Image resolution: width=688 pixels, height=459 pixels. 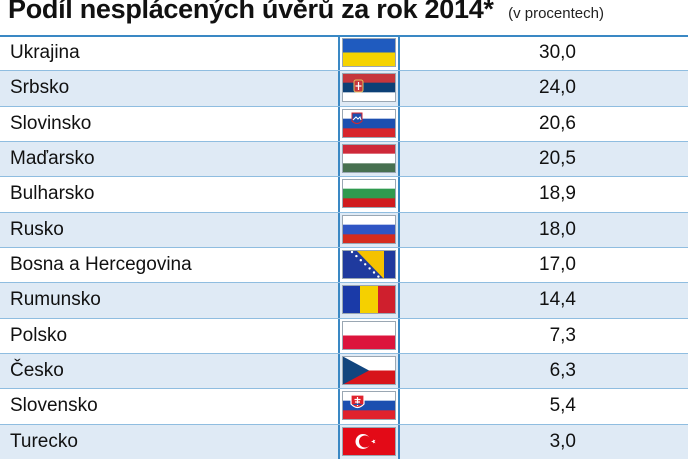 What do you see at coordinates (52, 194) in the screenshot?
I see `country-name: Bulharsko` at bounding box center [52, 194].